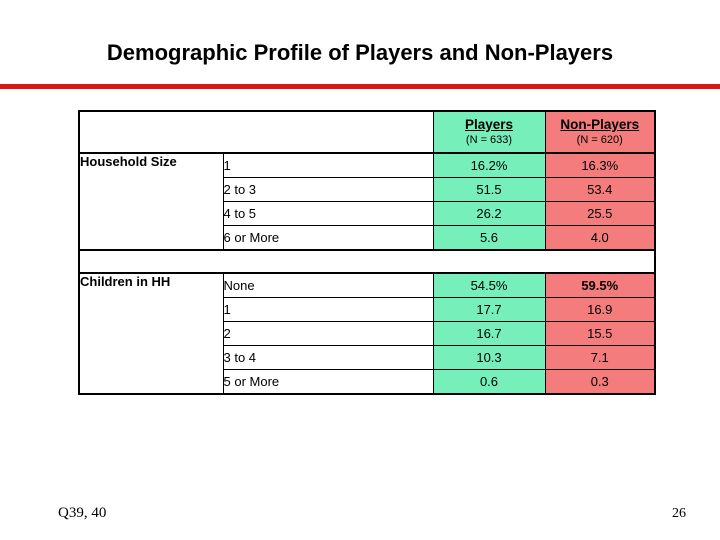 The height and width of the screenshot is (540, 720). Describe the element at coordinates (489, 333) in the screenshot. I see `players-value-cell: 16.7` at that location.